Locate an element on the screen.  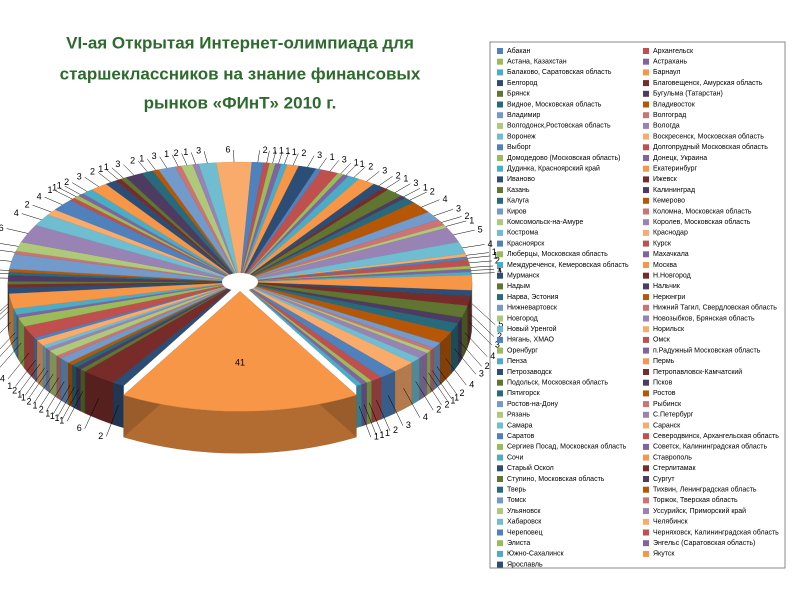
legend-label: Новозыбков, Брянская область is located at coordinates (704, 318).